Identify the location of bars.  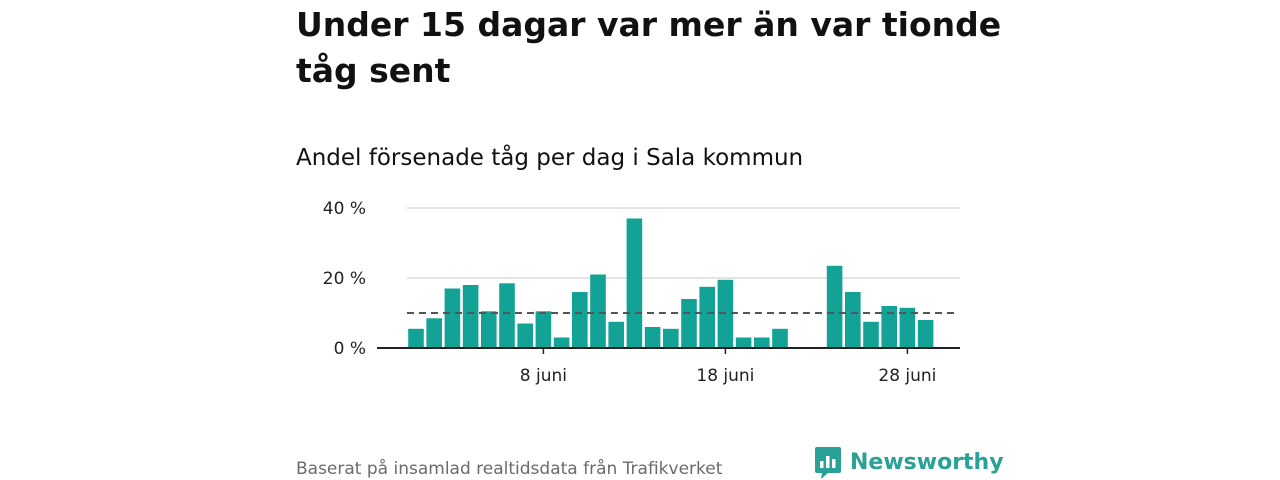
(671, 283).